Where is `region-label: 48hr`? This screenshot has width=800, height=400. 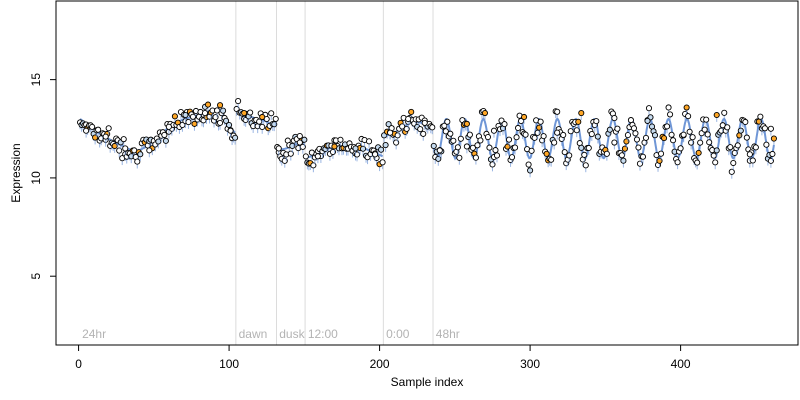 region-label: 48hr is located at coordinates (448, 334).